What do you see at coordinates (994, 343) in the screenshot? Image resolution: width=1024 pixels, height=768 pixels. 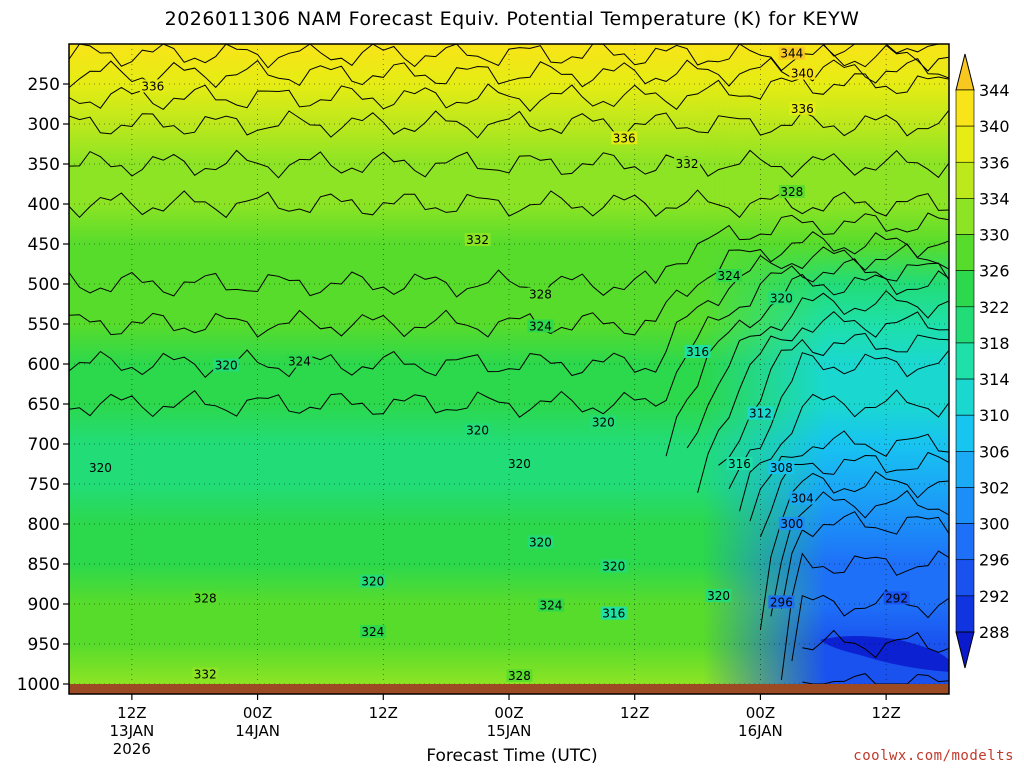 I see `colorbar-label: 318` at bounding box center [994, 343].